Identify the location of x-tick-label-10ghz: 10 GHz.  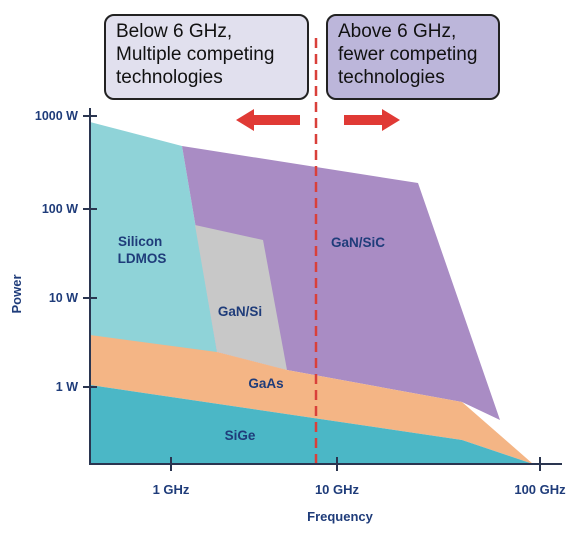
(337, 489).